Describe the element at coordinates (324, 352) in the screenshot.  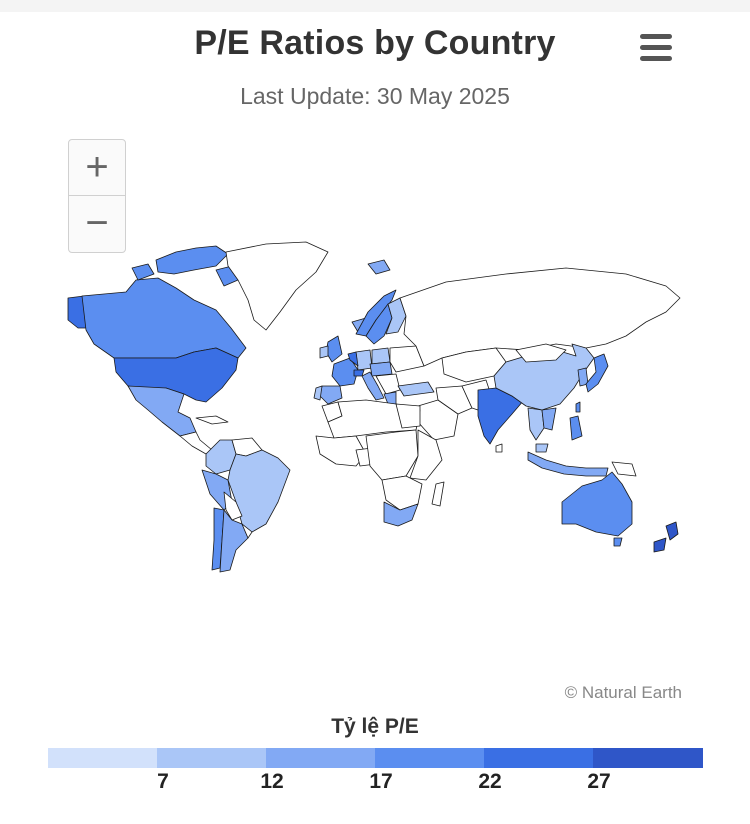
I see `country-ireland` at that location.